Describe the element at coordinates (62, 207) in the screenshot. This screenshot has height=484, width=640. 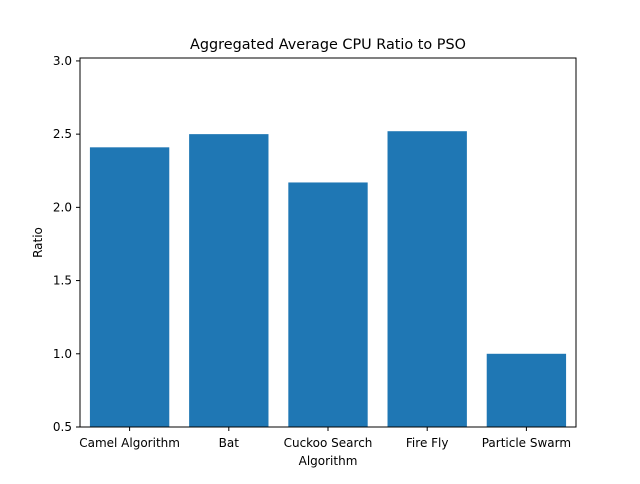
I see `y-tick-label-3: 2.0` at that location.